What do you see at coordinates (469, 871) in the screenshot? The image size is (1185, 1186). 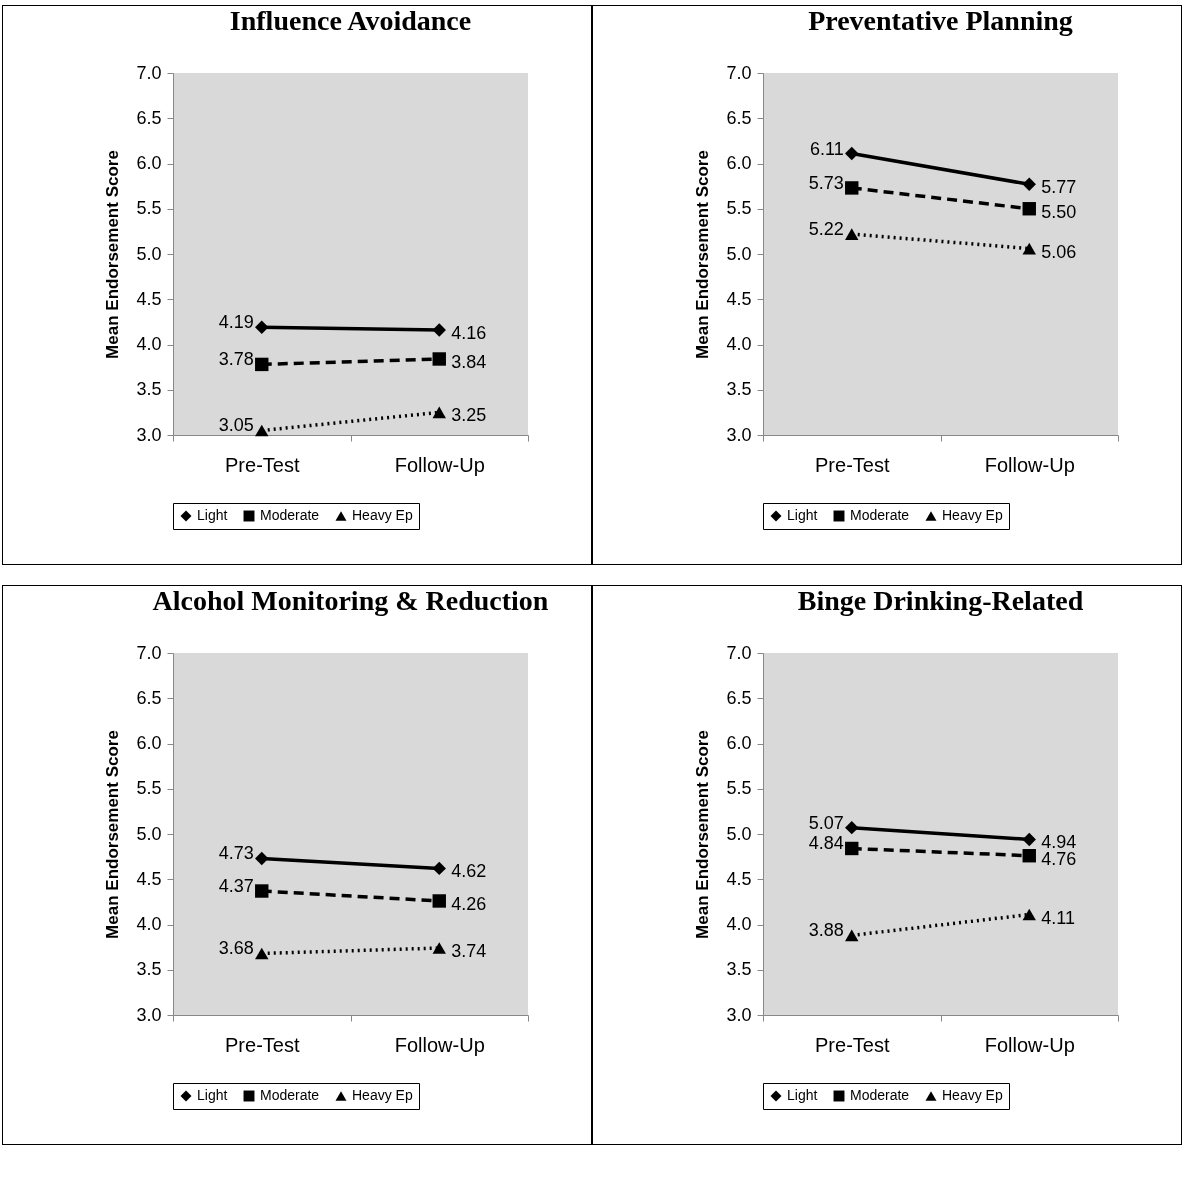 I see `data-label: 4.62` at bounding box center [469, 871].